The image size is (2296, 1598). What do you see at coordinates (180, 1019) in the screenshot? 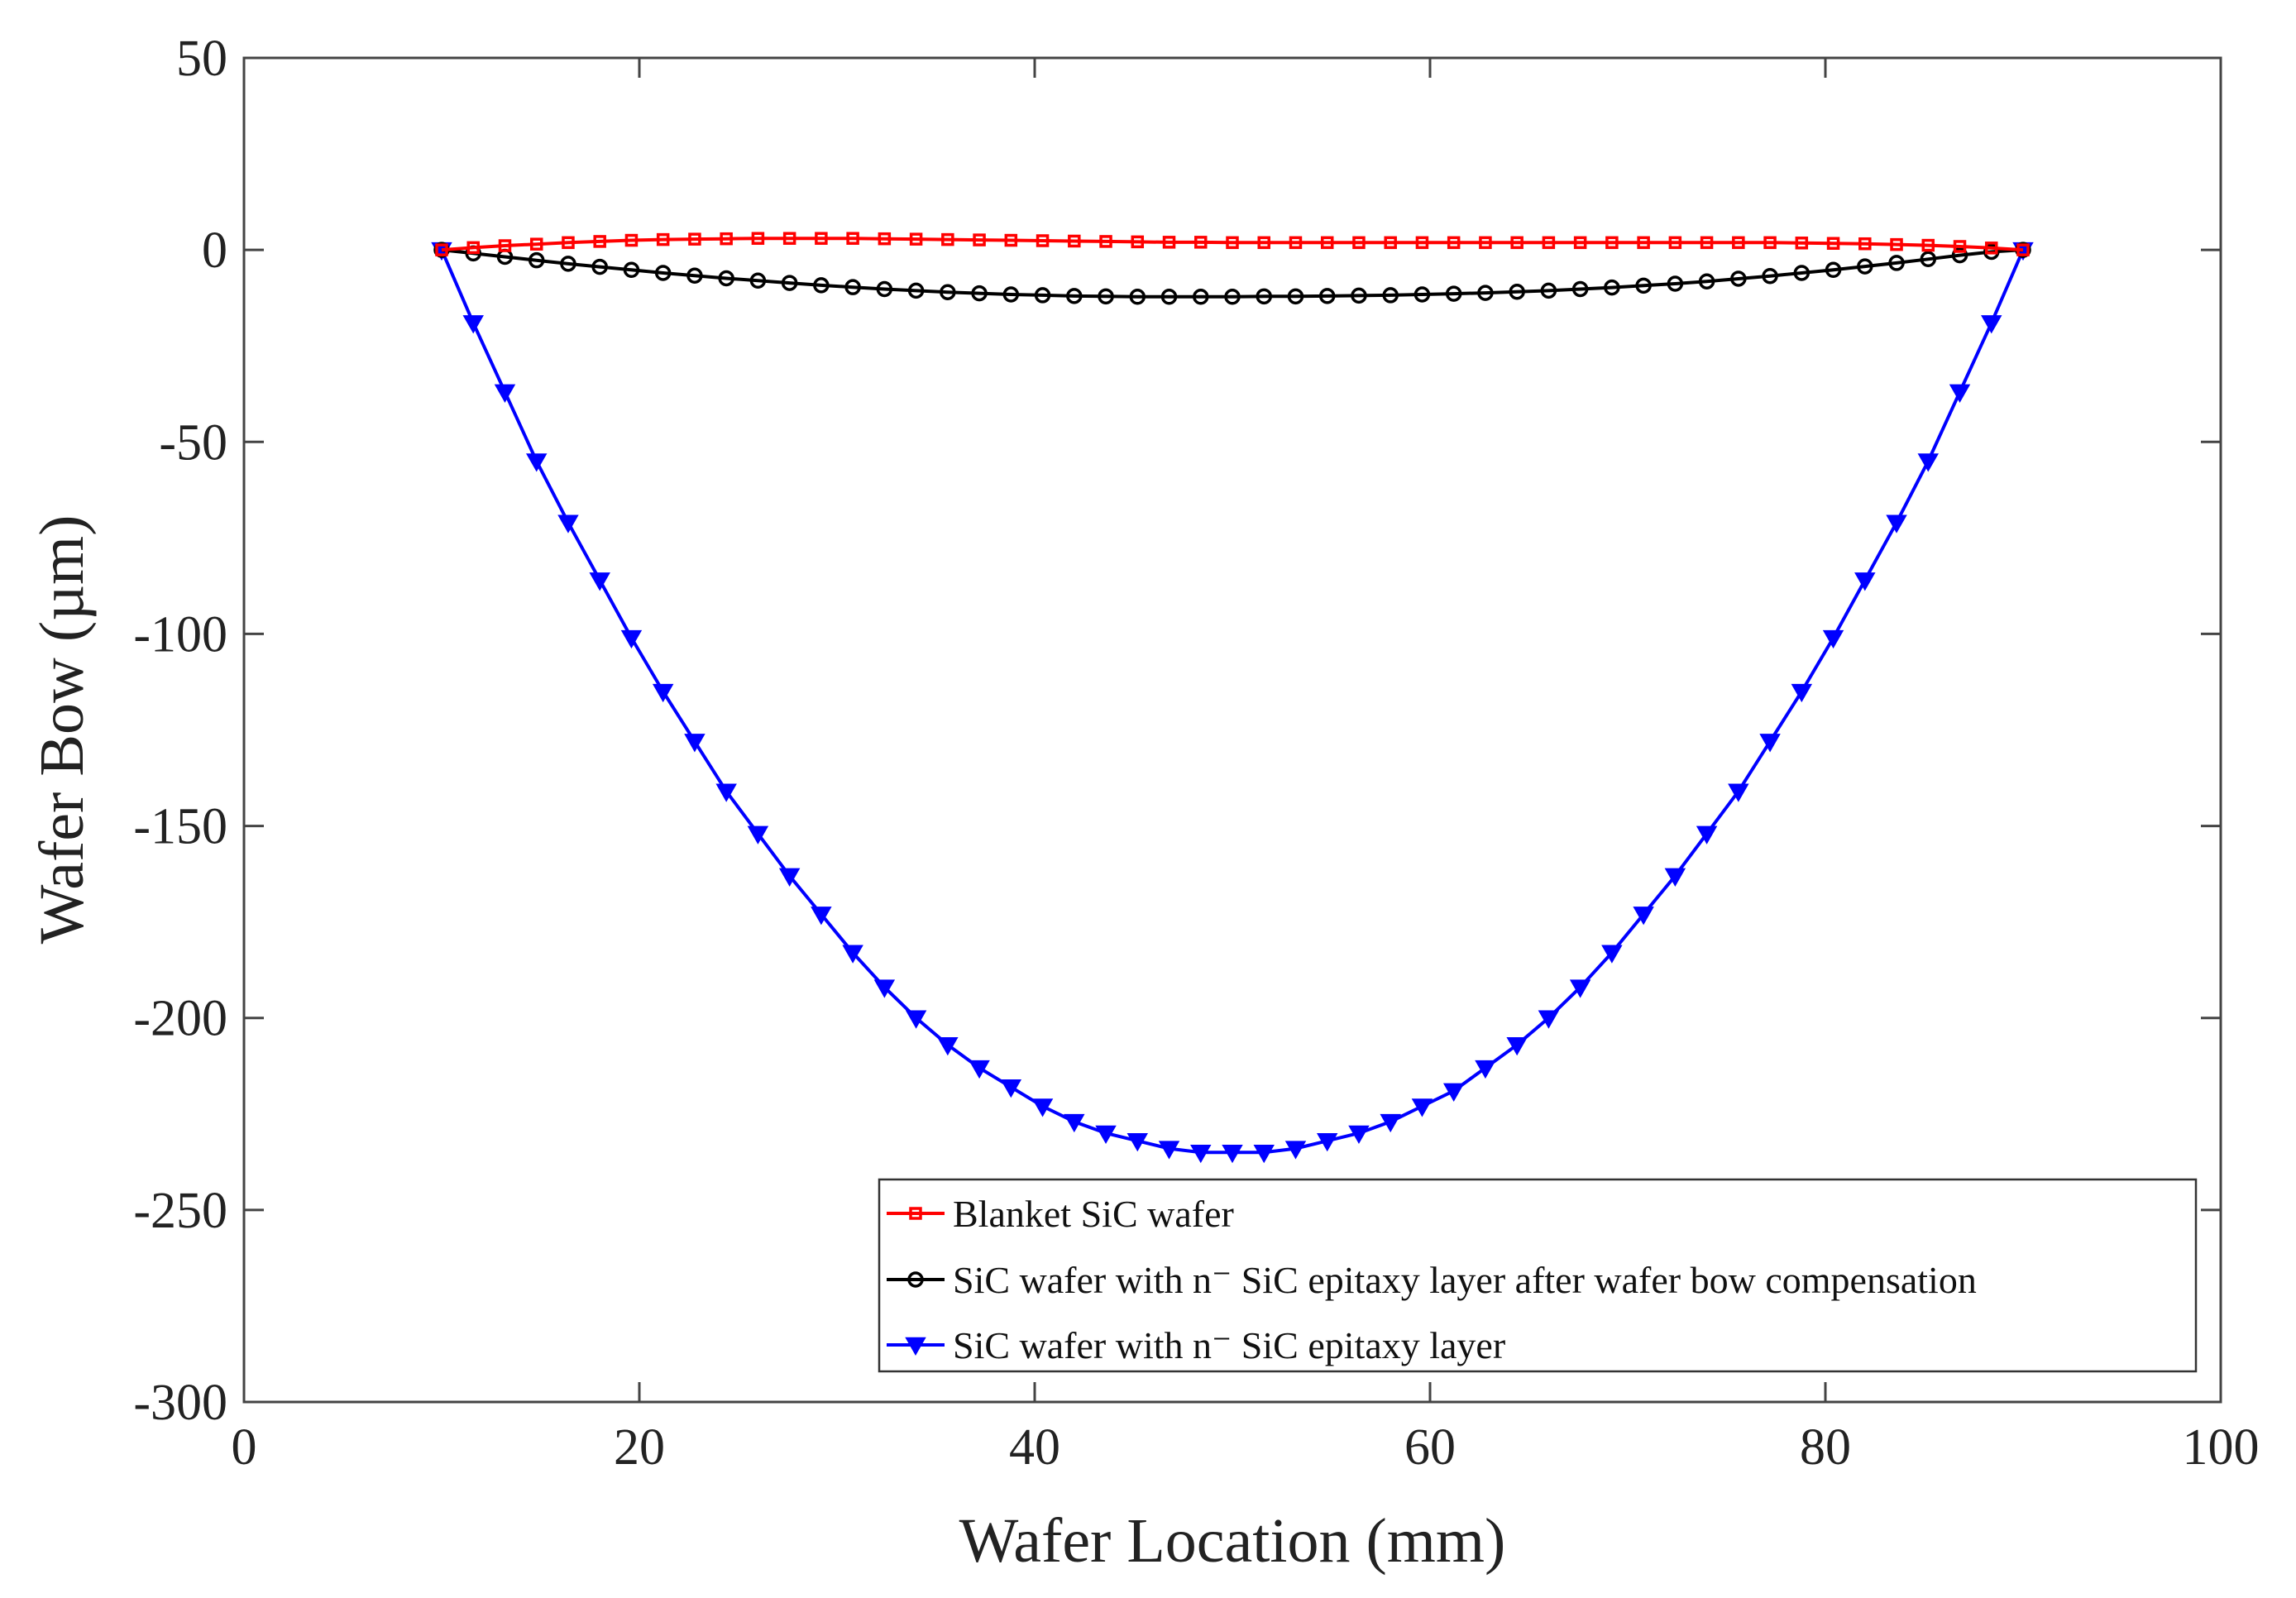
I see `y-tick-label: -200` at bounding box center [180, 1019].